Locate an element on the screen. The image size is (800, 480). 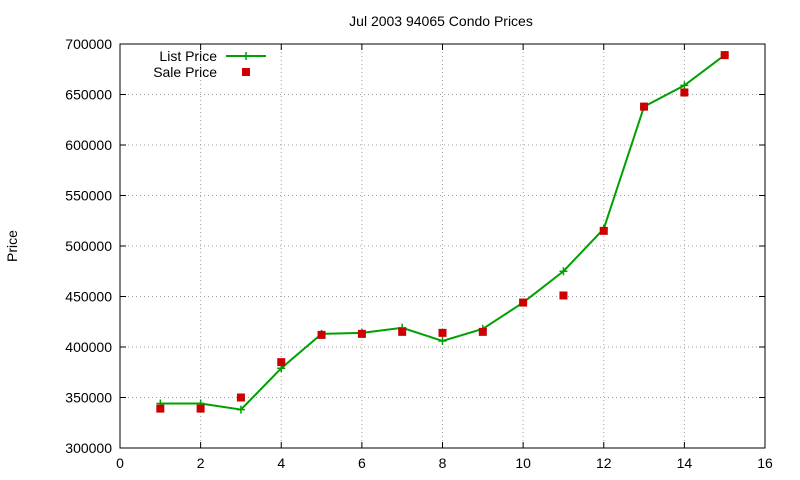
x-tick-label: 0 is located at coordinates (120, 463).